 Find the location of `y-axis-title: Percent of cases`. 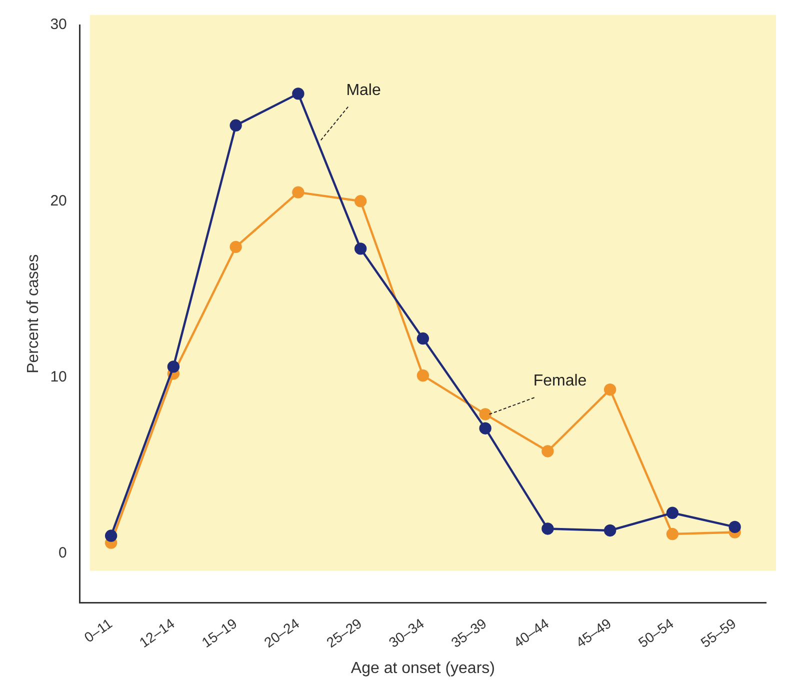

y-axis-title: Percent of cases is located at coordinates (33, 314).